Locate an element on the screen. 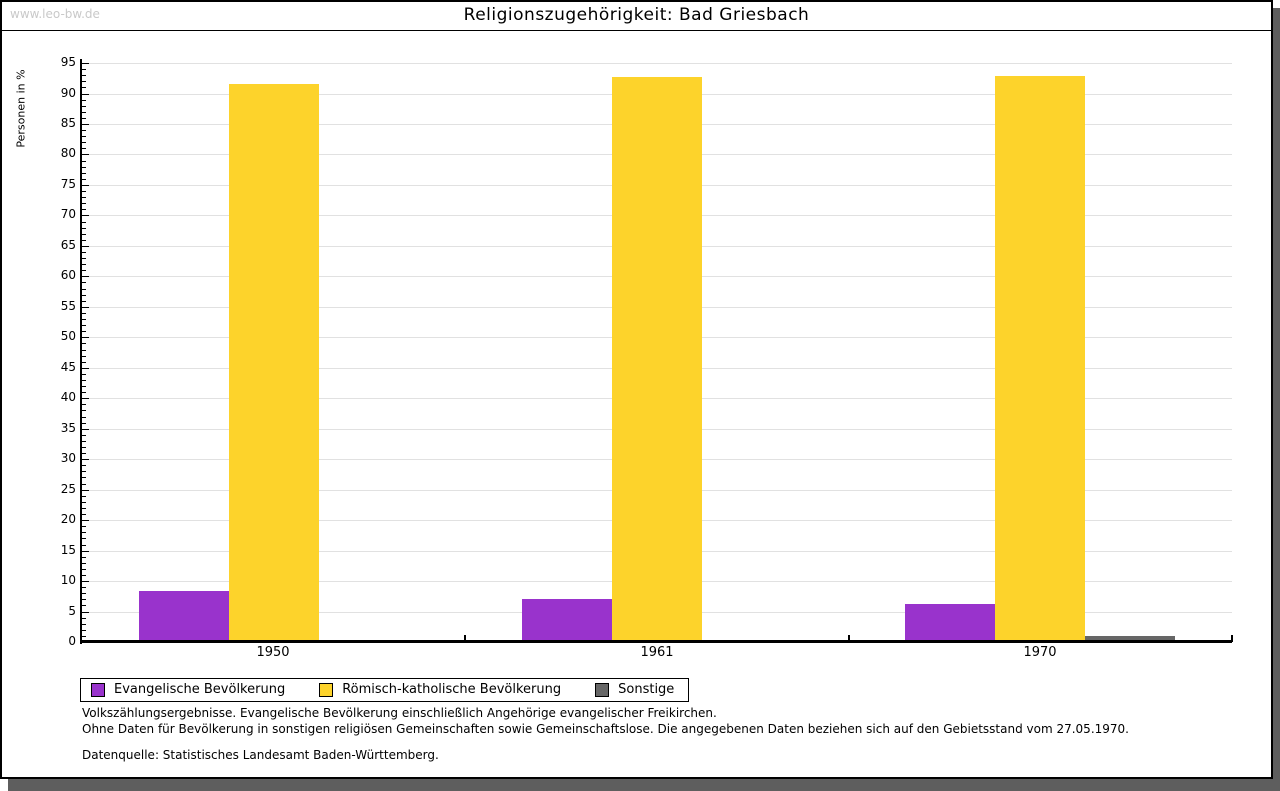  y-axis-title: Personen in % is located at coordinates (21, 108).